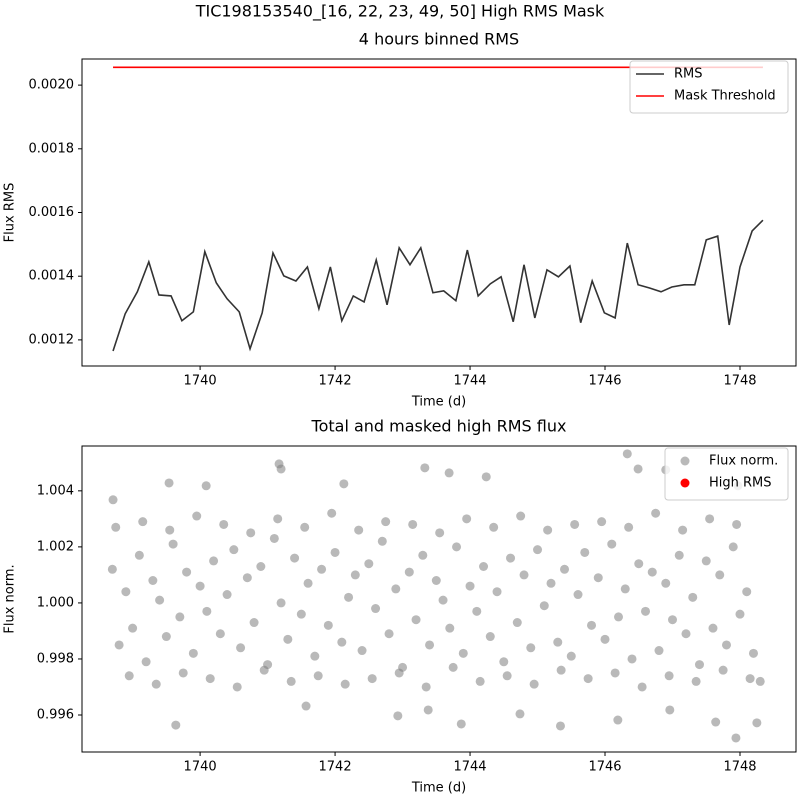 The width and height of the screenshot is (800, 804). I want to click on chart-title: Total and masked high RMS flux, so click(439, 426).